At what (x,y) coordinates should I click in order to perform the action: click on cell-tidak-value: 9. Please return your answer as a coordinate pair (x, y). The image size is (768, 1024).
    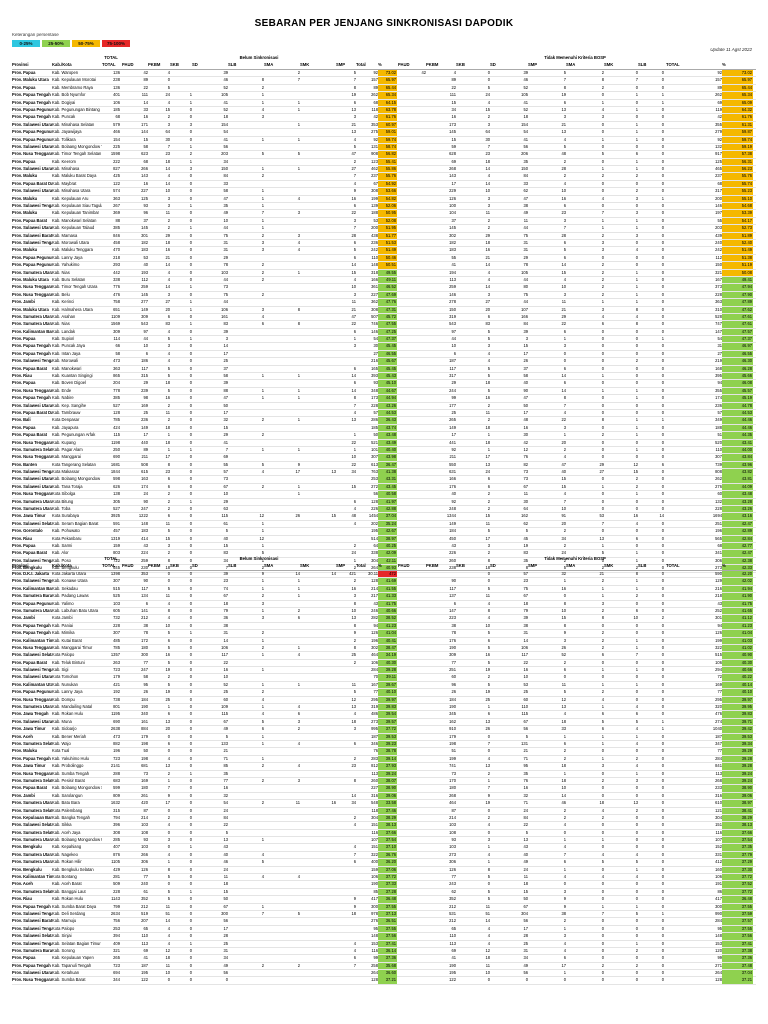
    Looking at the image, I should click on (488, 795).